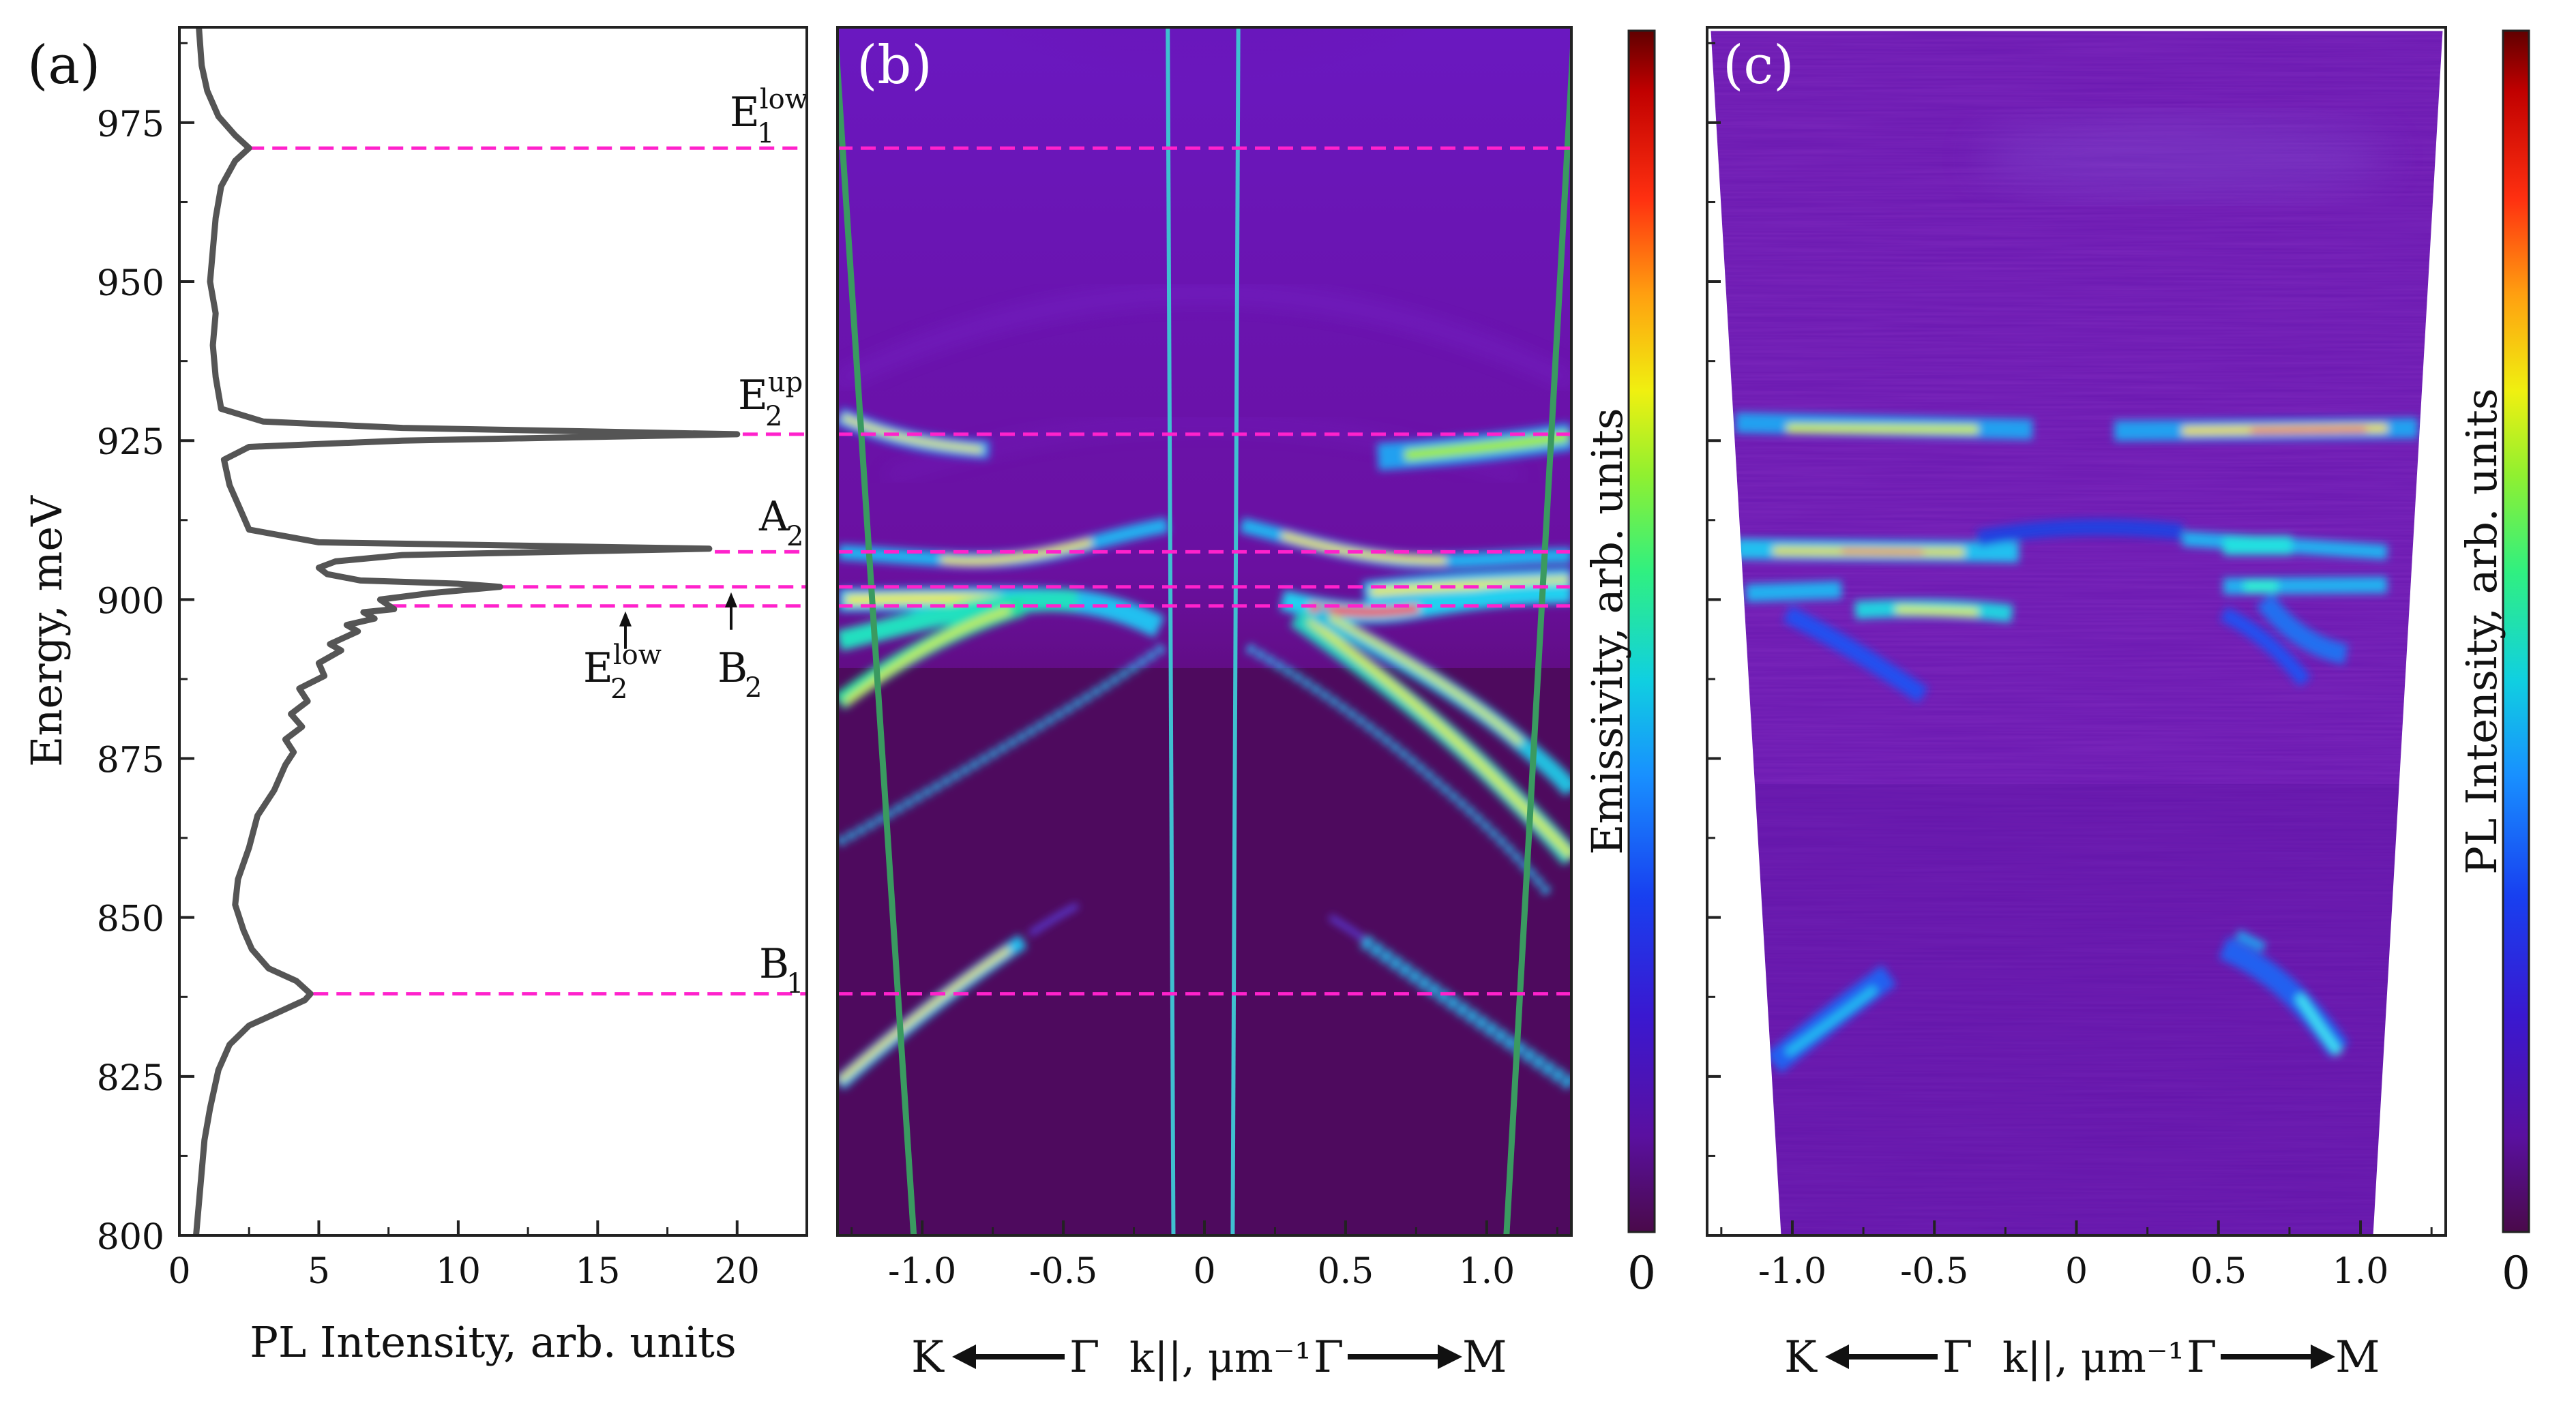 The height and width of the screenshot is (1412, 2576). Describe the element at coordinates (1641, 631) in the screenshot. I see `colorbar-b` at that location.